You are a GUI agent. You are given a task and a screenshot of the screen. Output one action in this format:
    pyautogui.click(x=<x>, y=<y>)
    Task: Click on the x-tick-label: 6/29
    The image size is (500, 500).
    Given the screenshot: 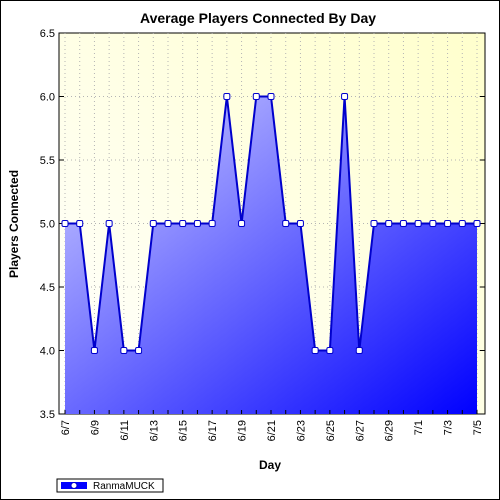 What is the action you would take?
    pyautogui.click(x=390, y=430)
    